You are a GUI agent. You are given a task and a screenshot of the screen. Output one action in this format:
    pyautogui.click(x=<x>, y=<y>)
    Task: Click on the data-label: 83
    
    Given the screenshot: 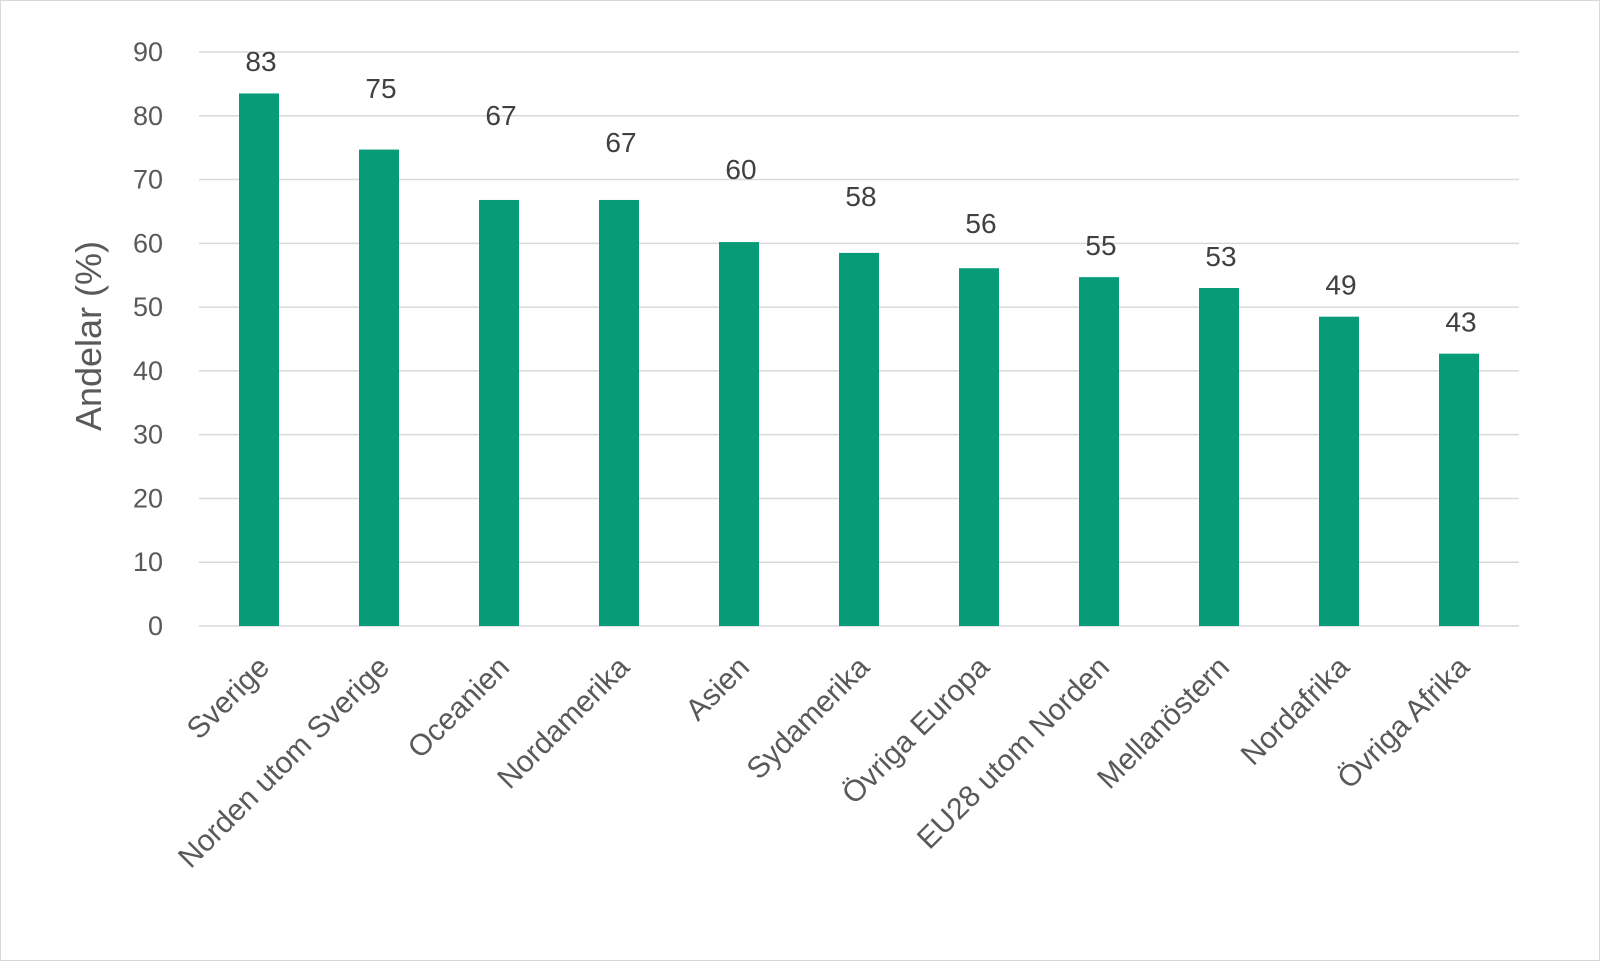 What is the action you would take?
    pyautogui.click(x=260, y=61)
    